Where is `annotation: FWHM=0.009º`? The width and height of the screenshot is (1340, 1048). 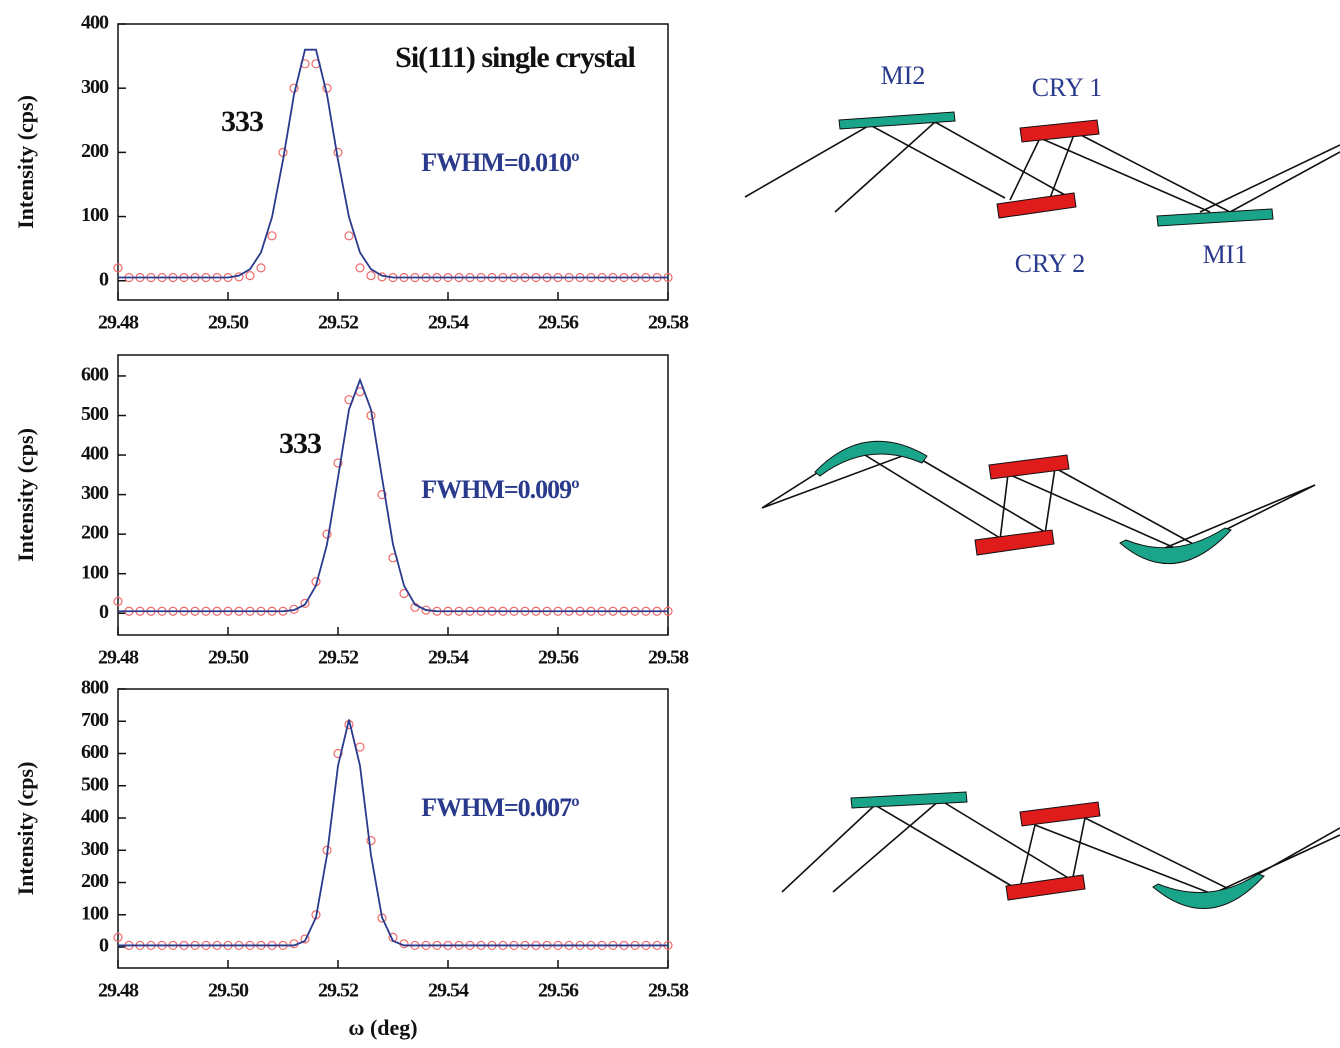
annotation: FWHM=0.009º is located at coordinates (500, 489).